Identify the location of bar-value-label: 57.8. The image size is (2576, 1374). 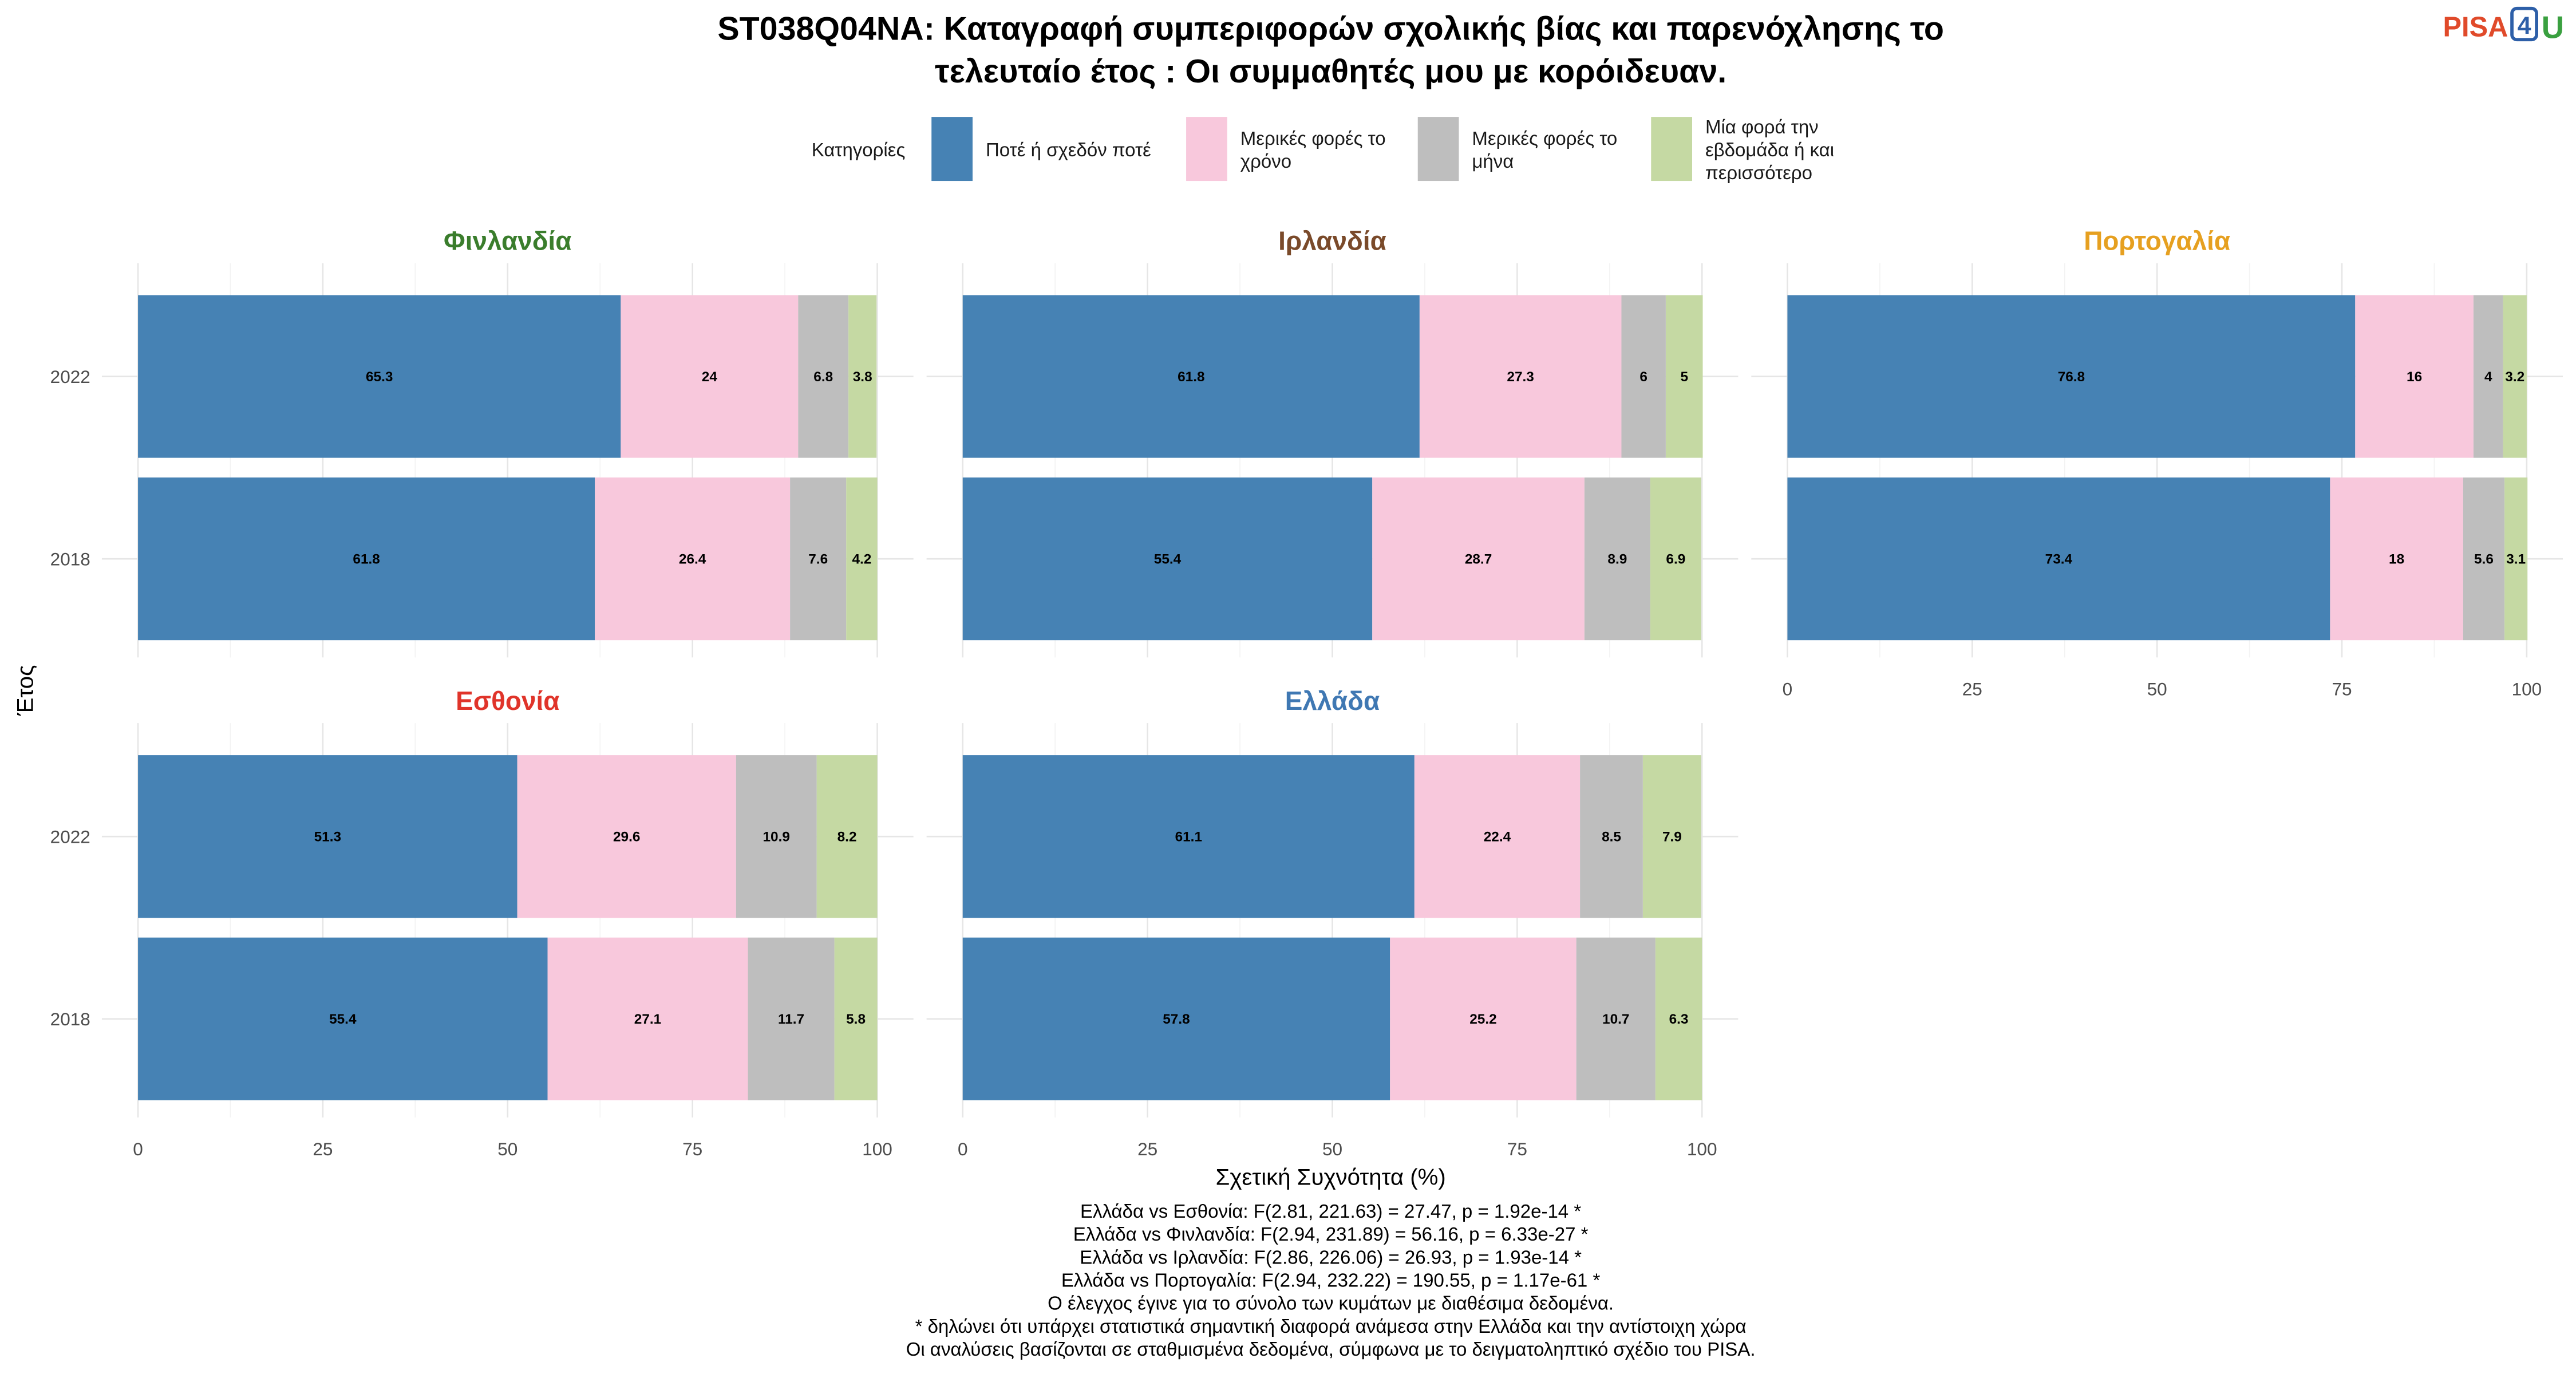
(1176, 1020).